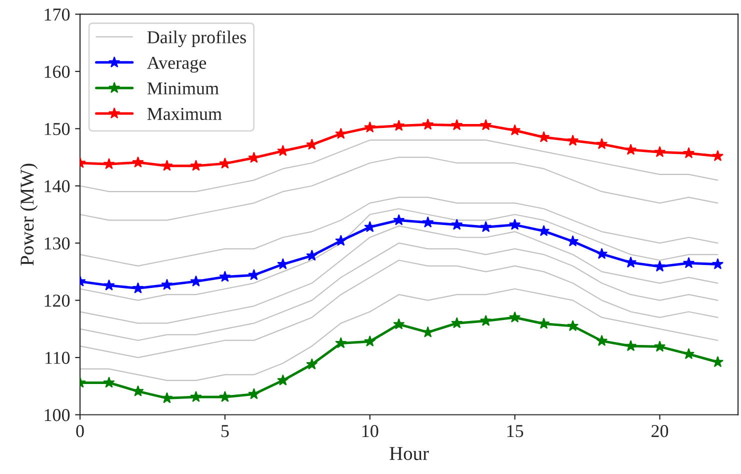 This screenshot has height=474, width=741. I want to click on x-tick-label: 20, so click(660, 431).